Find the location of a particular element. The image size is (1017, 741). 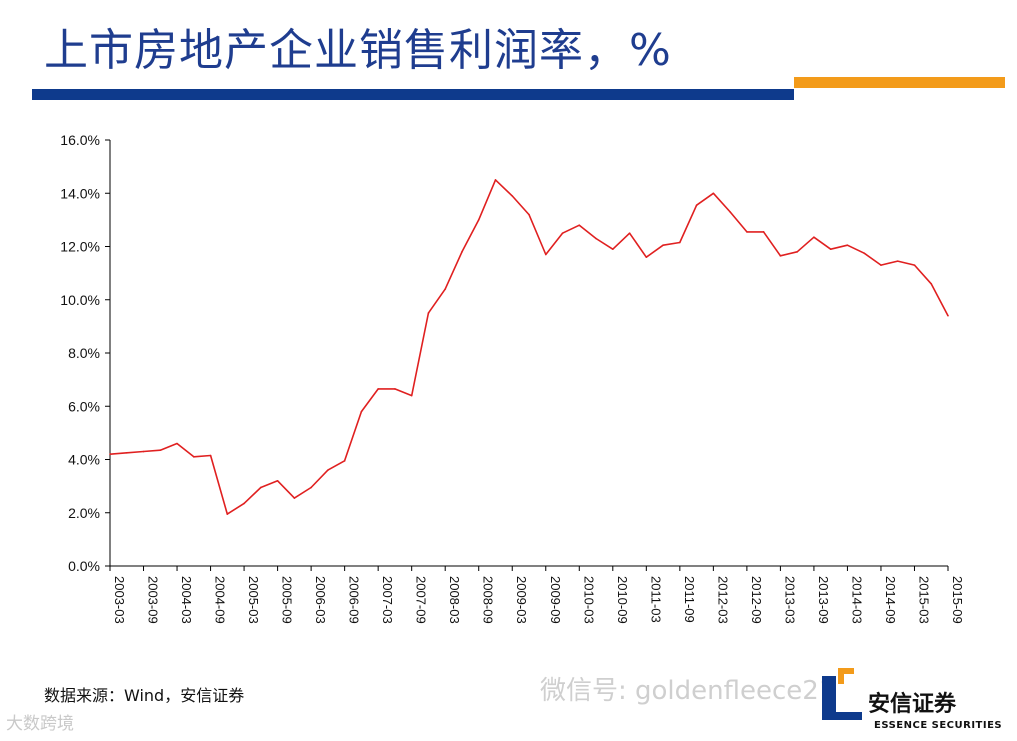

x-tick-label: 2009-03 is located at coordinates (521, 600).